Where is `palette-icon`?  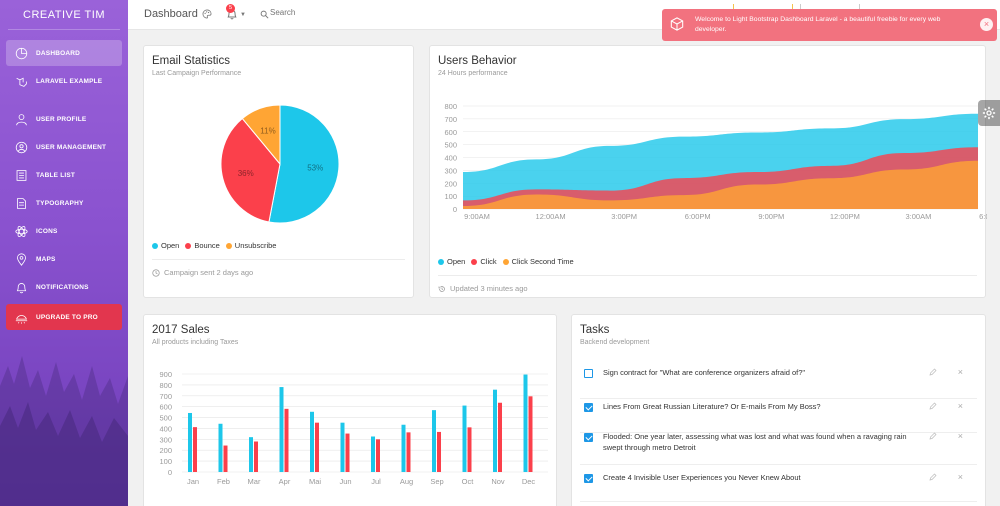
palette-icon is located at coordinates (207, 14).